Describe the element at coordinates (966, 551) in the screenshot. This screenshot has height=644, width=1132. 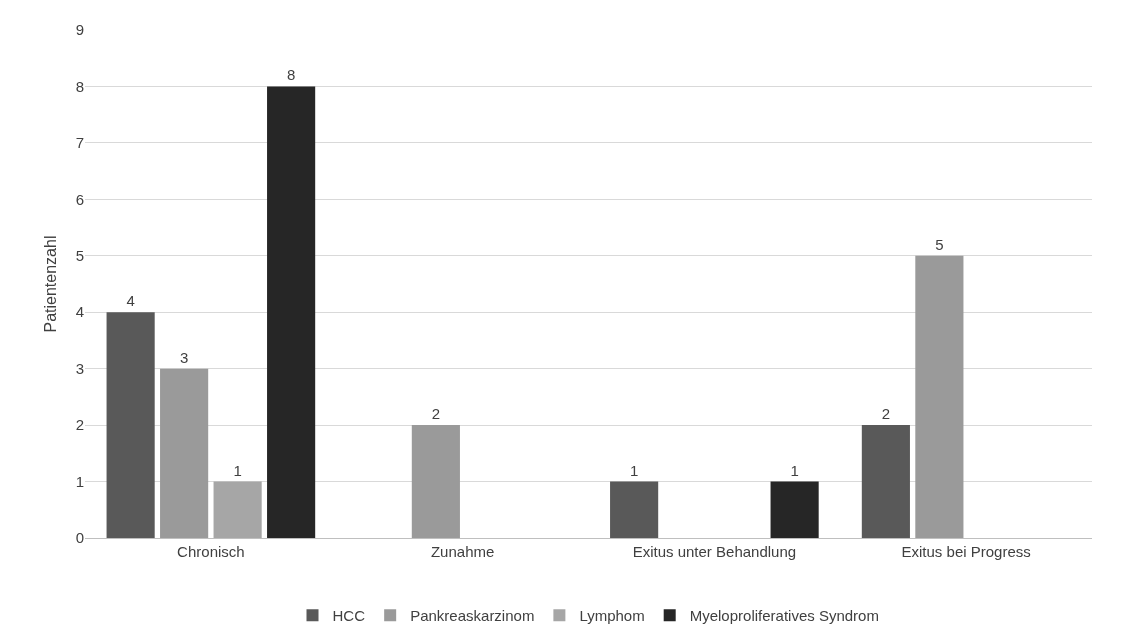
I see `x-tick-label: Exitus bei Progress` at that location.